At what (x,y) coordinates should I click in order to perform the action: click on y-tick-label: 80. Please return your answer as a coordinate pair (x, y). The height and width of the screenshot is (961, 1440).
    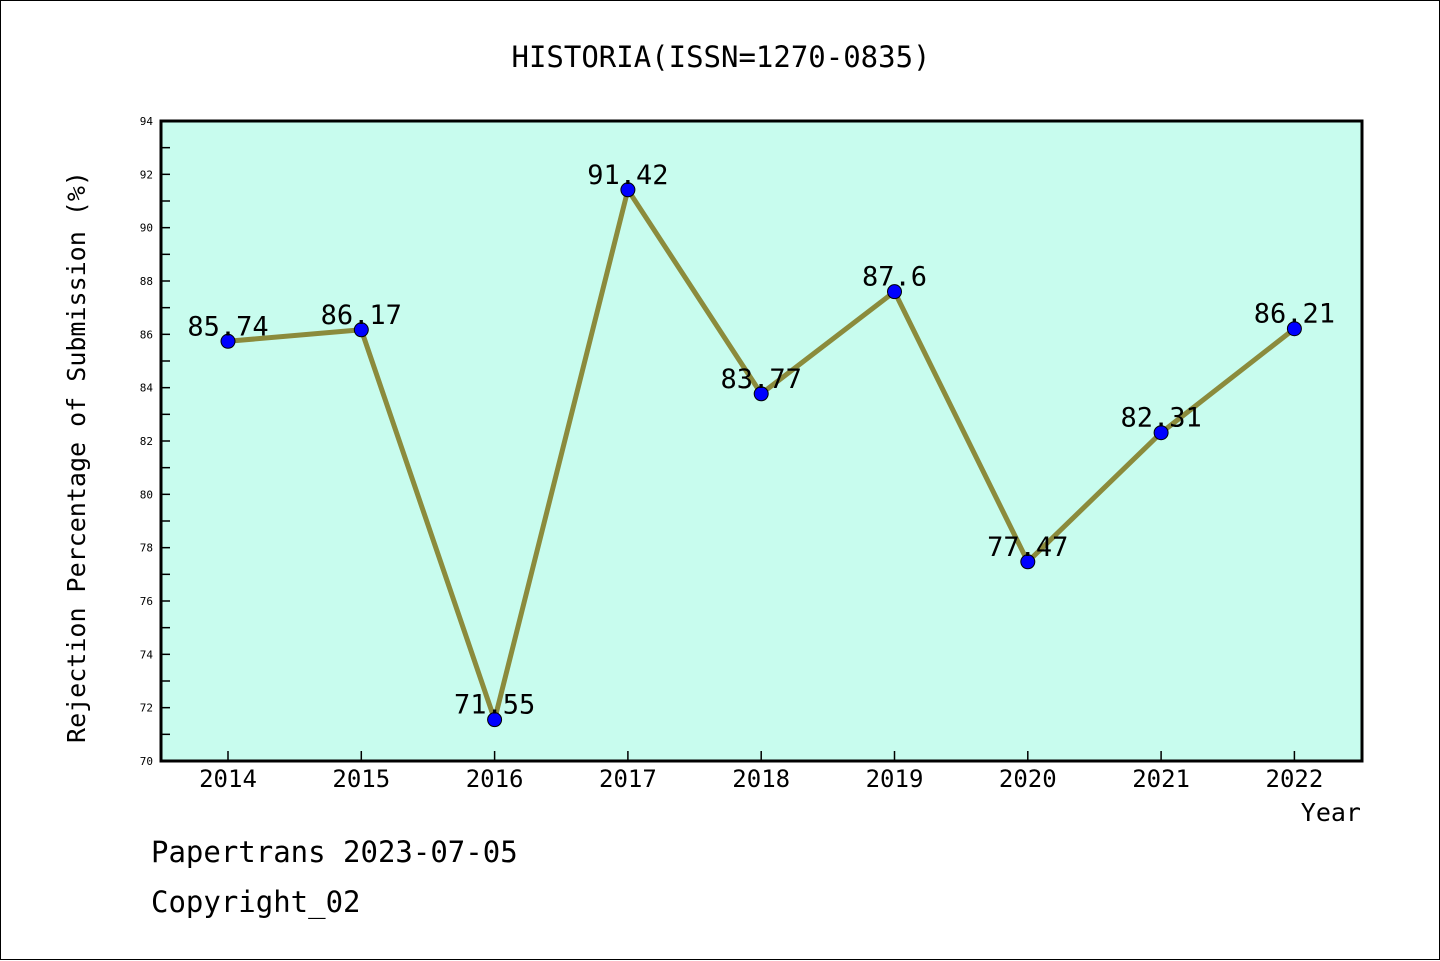
    Looking at the image, I should click on (146, 494).